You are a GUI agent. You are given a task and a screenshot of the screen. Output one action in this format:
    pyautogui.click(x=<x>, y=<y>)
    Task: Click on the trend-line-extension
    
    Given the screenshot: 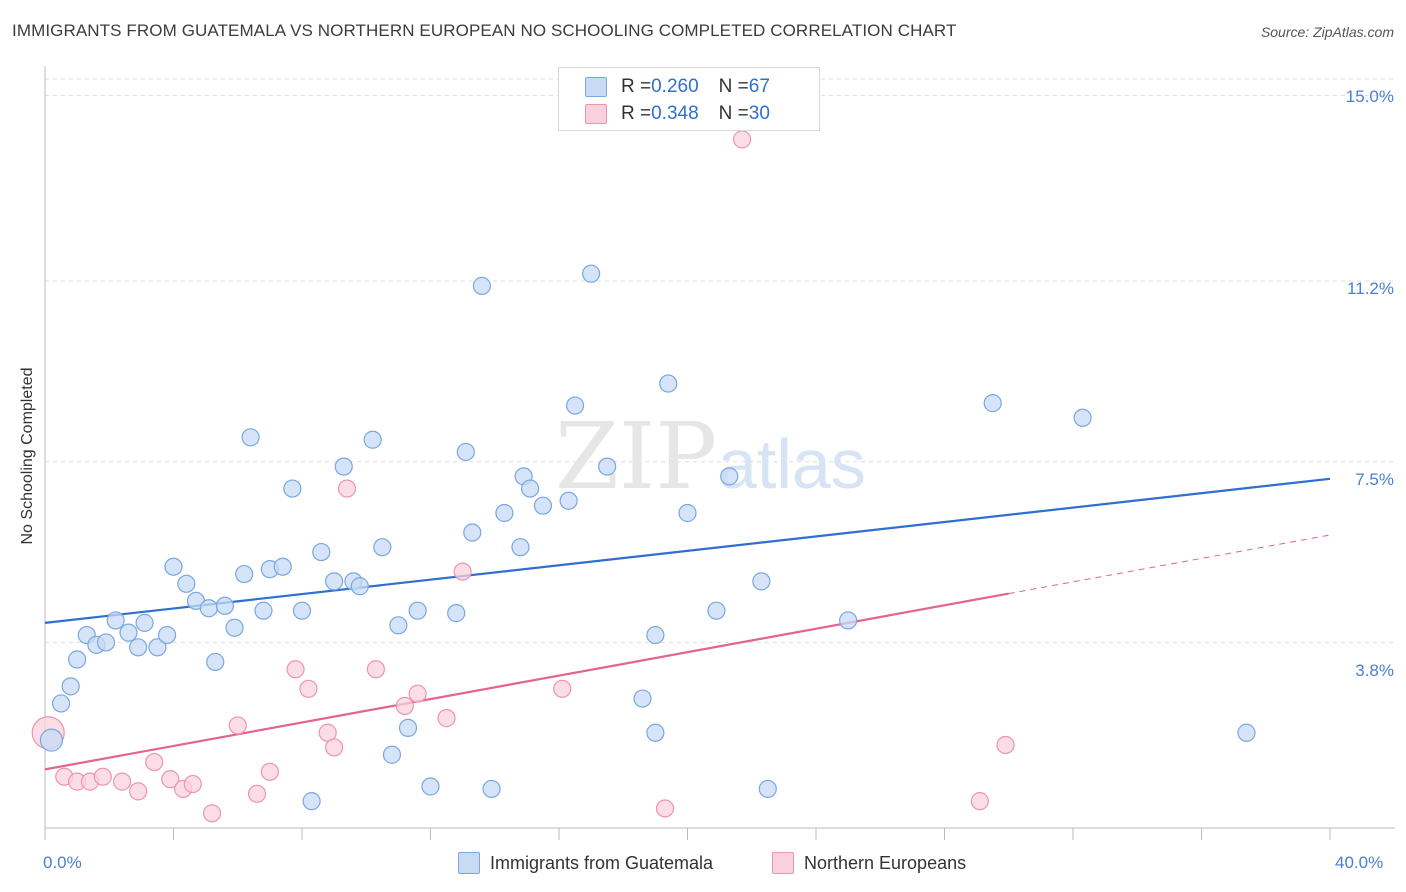 What is the action you would take?
    pyautogui.click(x=1169, y=564)
    